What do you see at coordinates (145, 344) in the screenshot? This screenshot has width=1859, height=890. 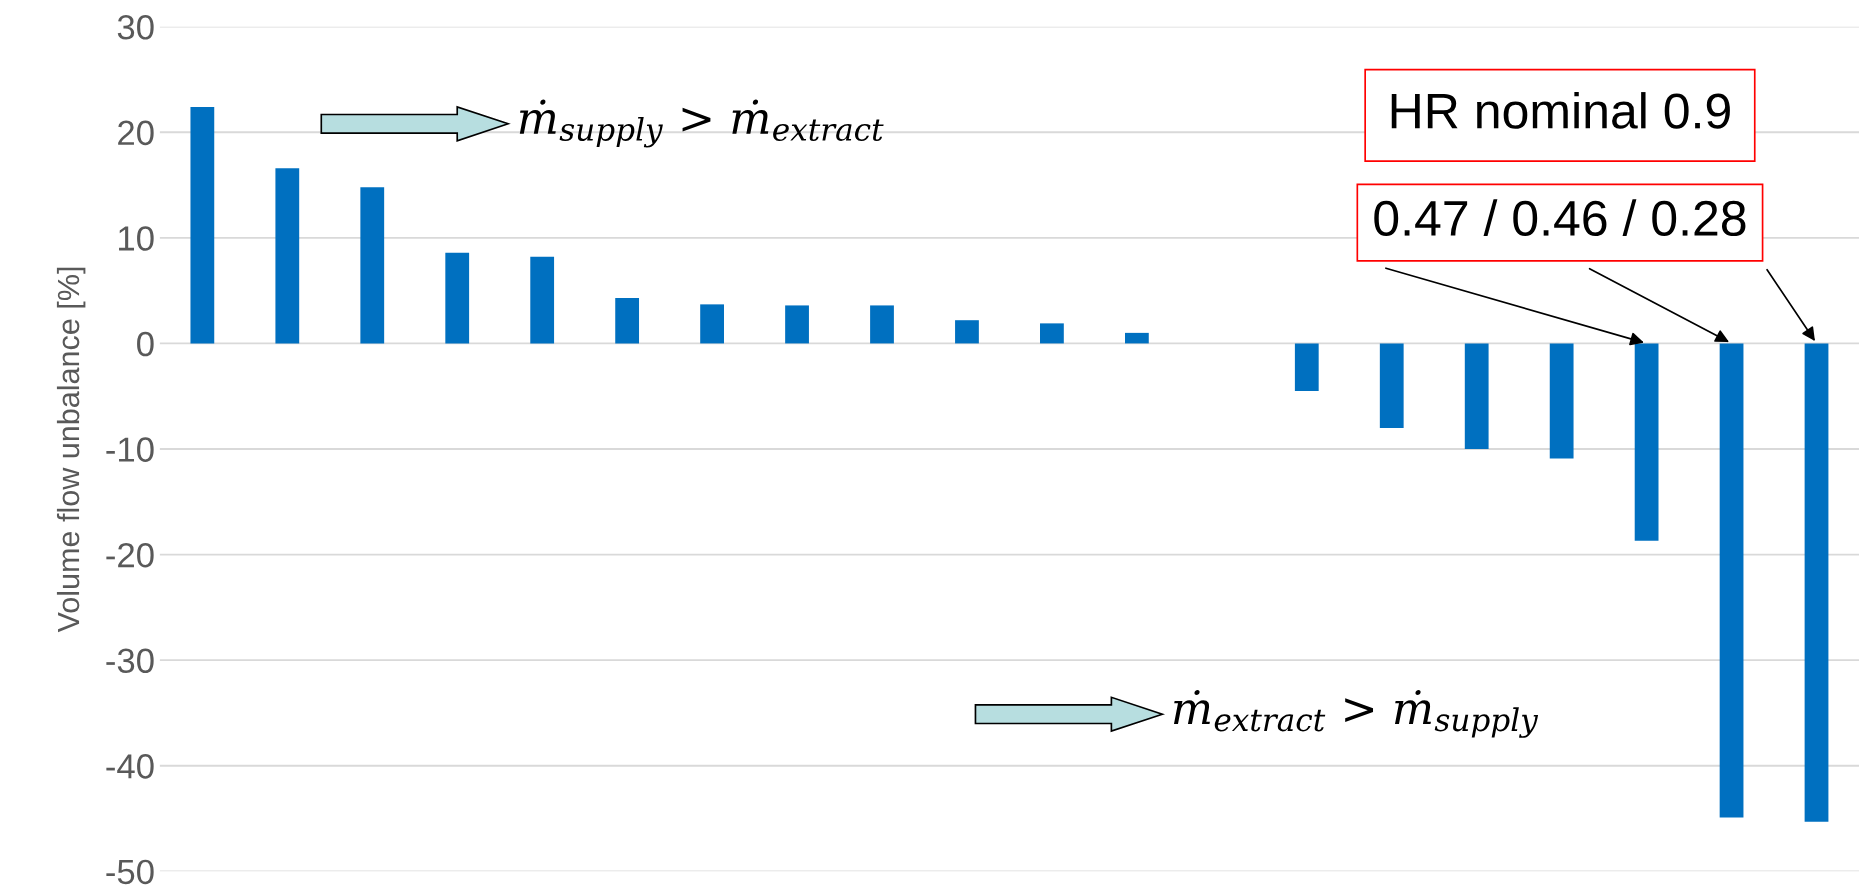 I see `y-tick-label: 0` at bounding box center [145, 344].